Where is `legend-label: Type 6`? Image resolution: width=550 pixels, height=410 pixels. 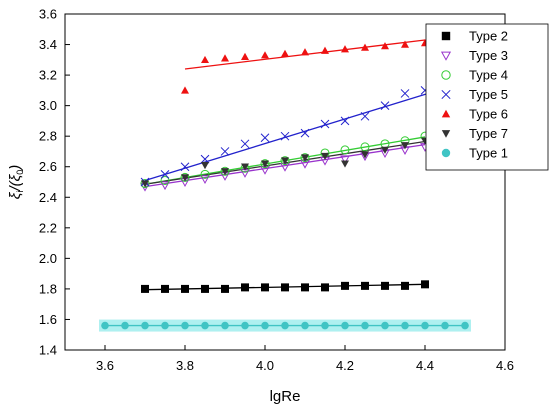 legend-label: Type 6 is located at coordinates (488, 114).